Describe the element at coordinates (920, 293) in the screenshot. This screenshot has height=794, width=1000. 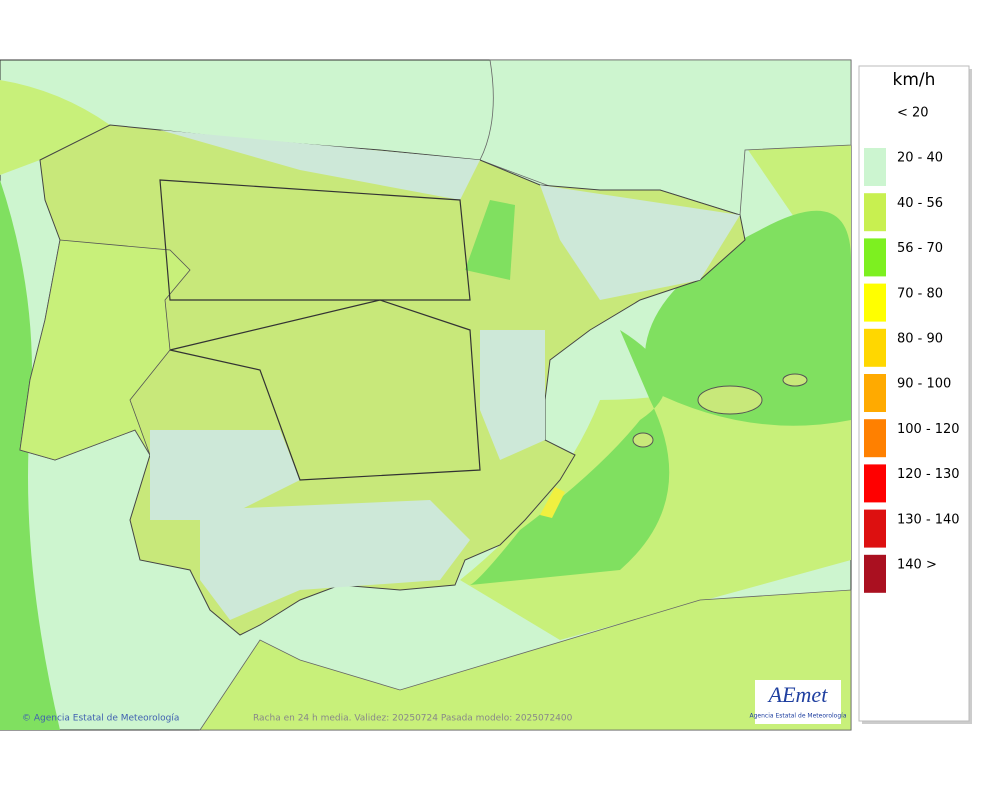
I see `legend-label: 70 - 80` at that location.